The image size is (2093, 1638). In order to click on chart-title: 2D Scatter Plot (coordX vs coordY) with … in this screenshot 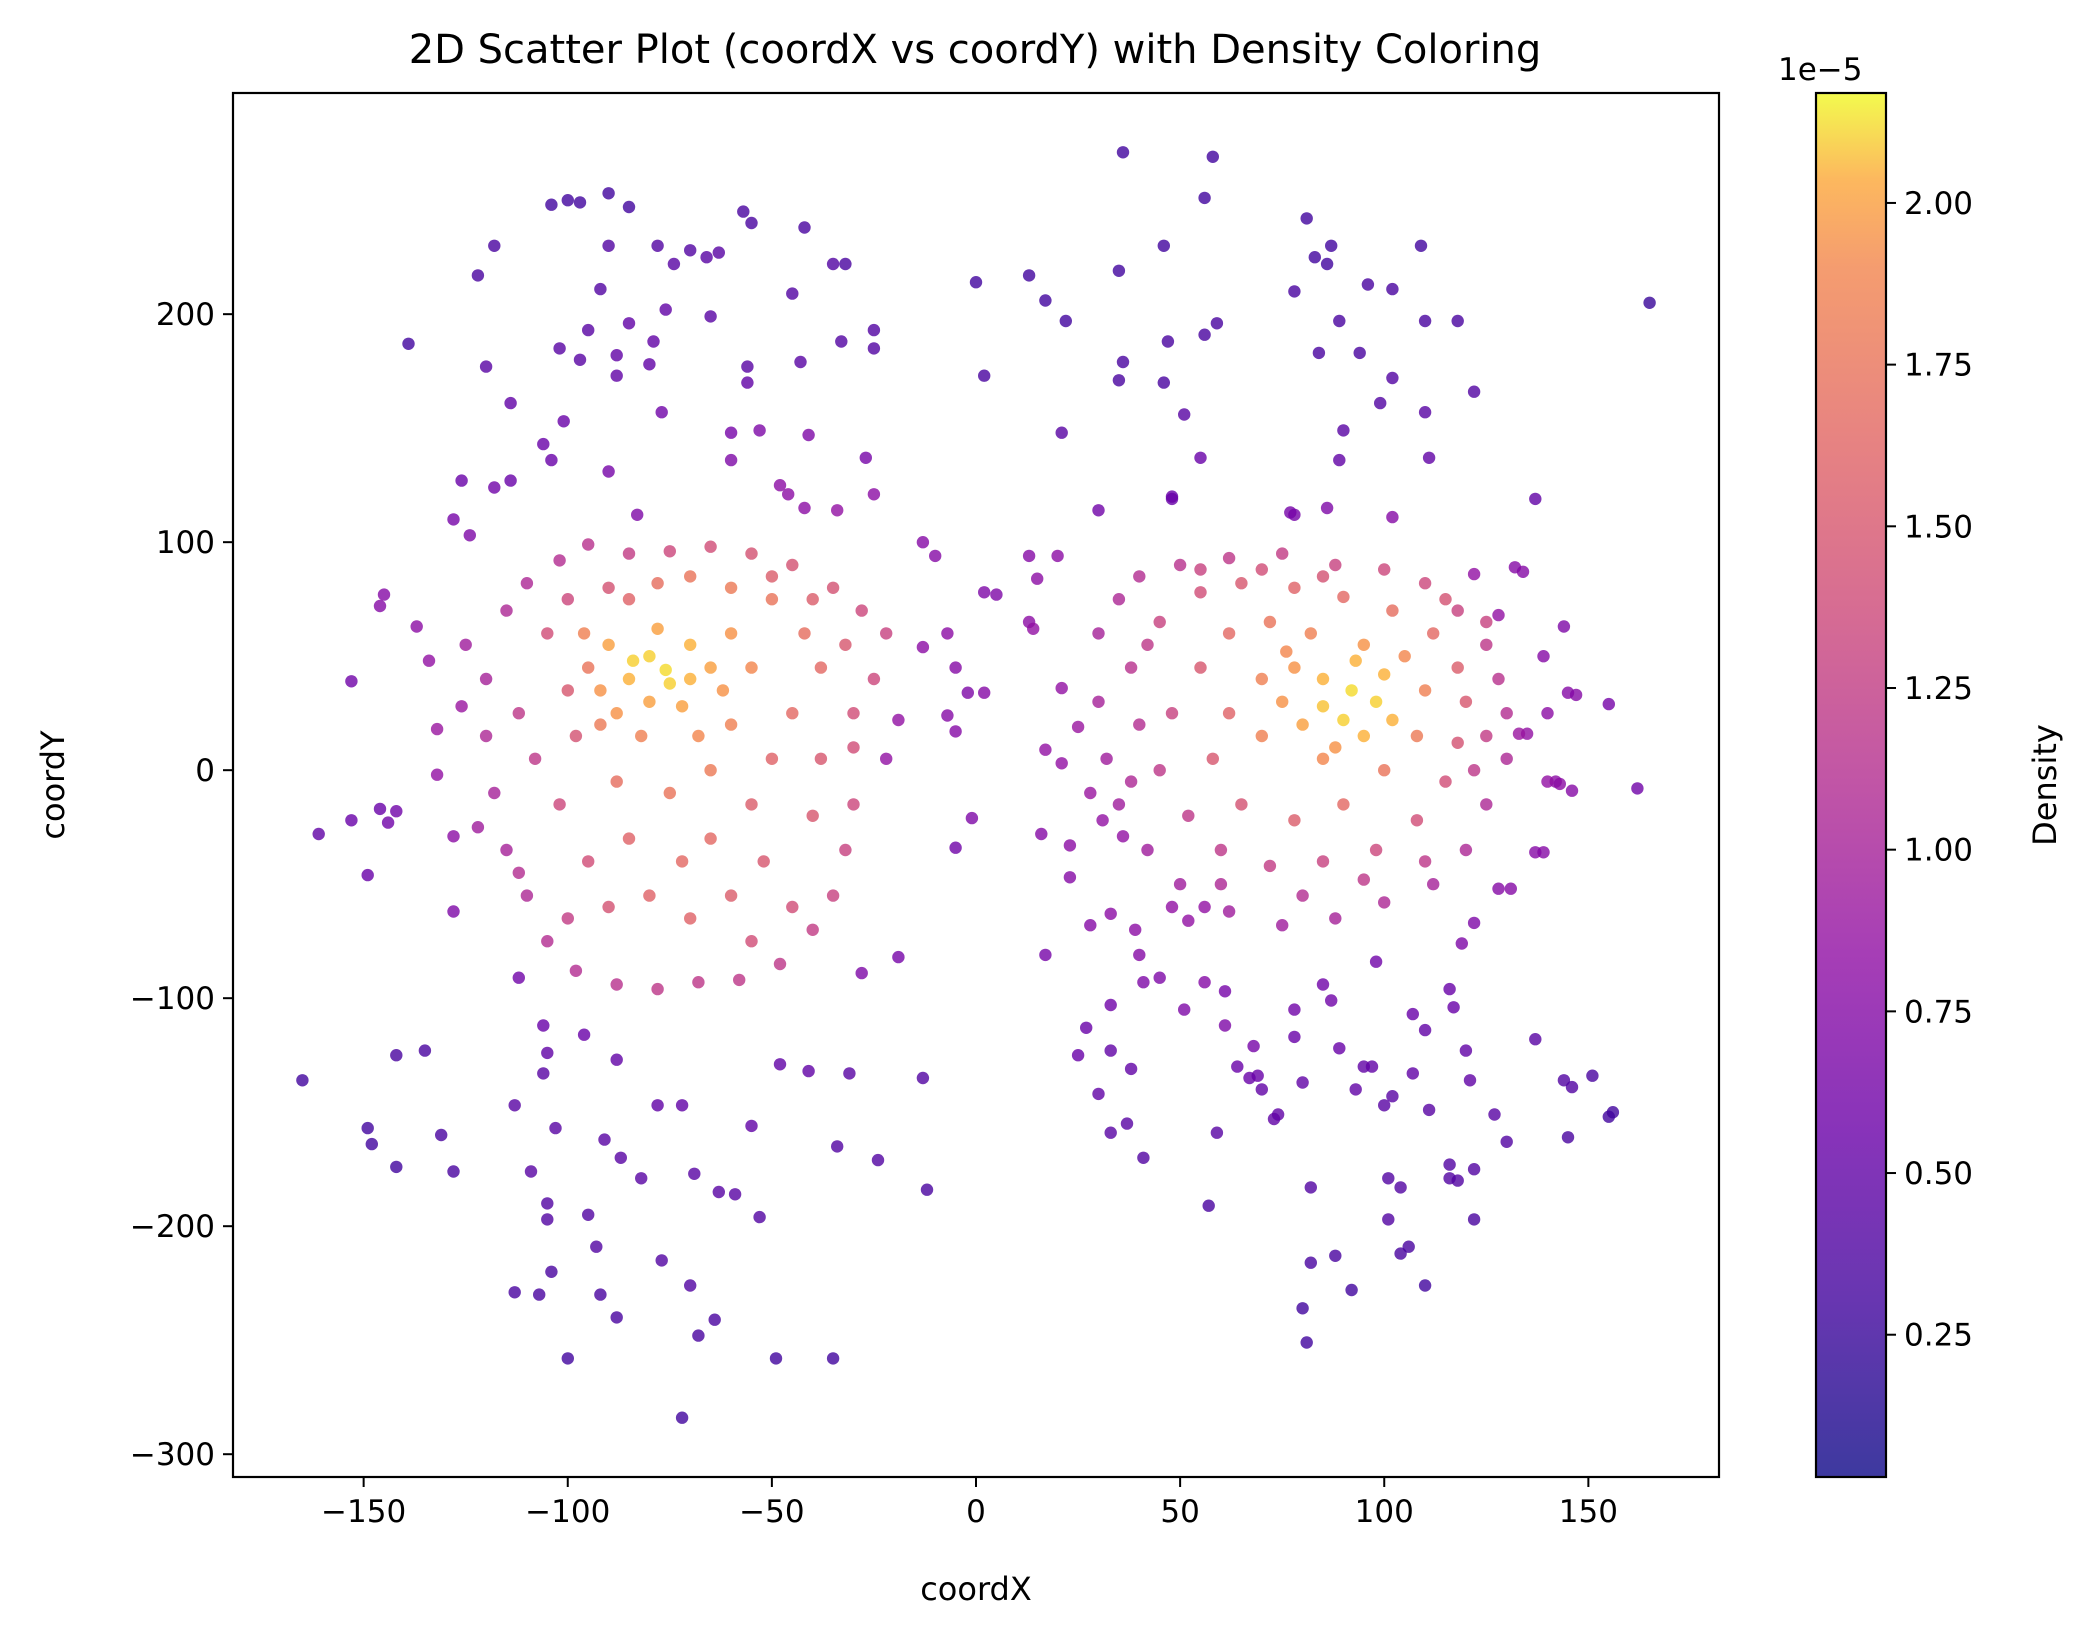, I will do `click(975, 50)`.